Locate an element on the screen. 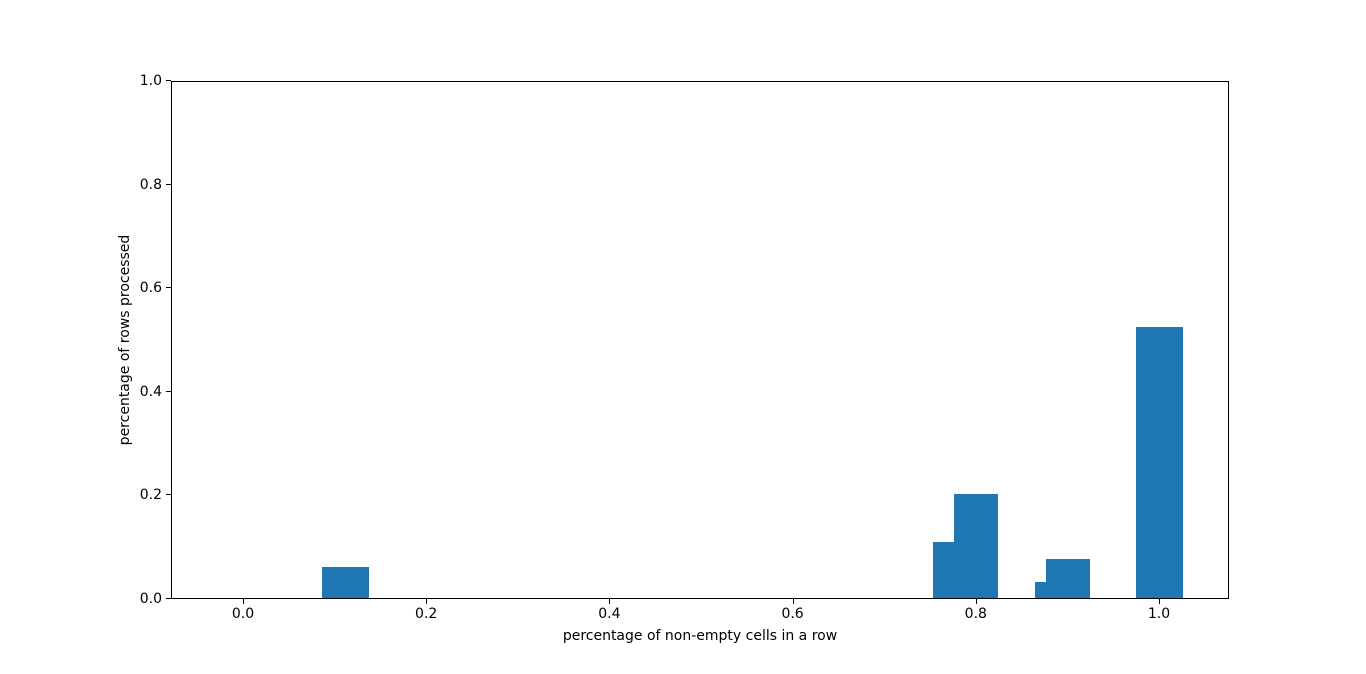 Image resolution: width=1366 pixels, height=674 pixels. x-tick-label: 0.2 is located at coordinates (426, 614).